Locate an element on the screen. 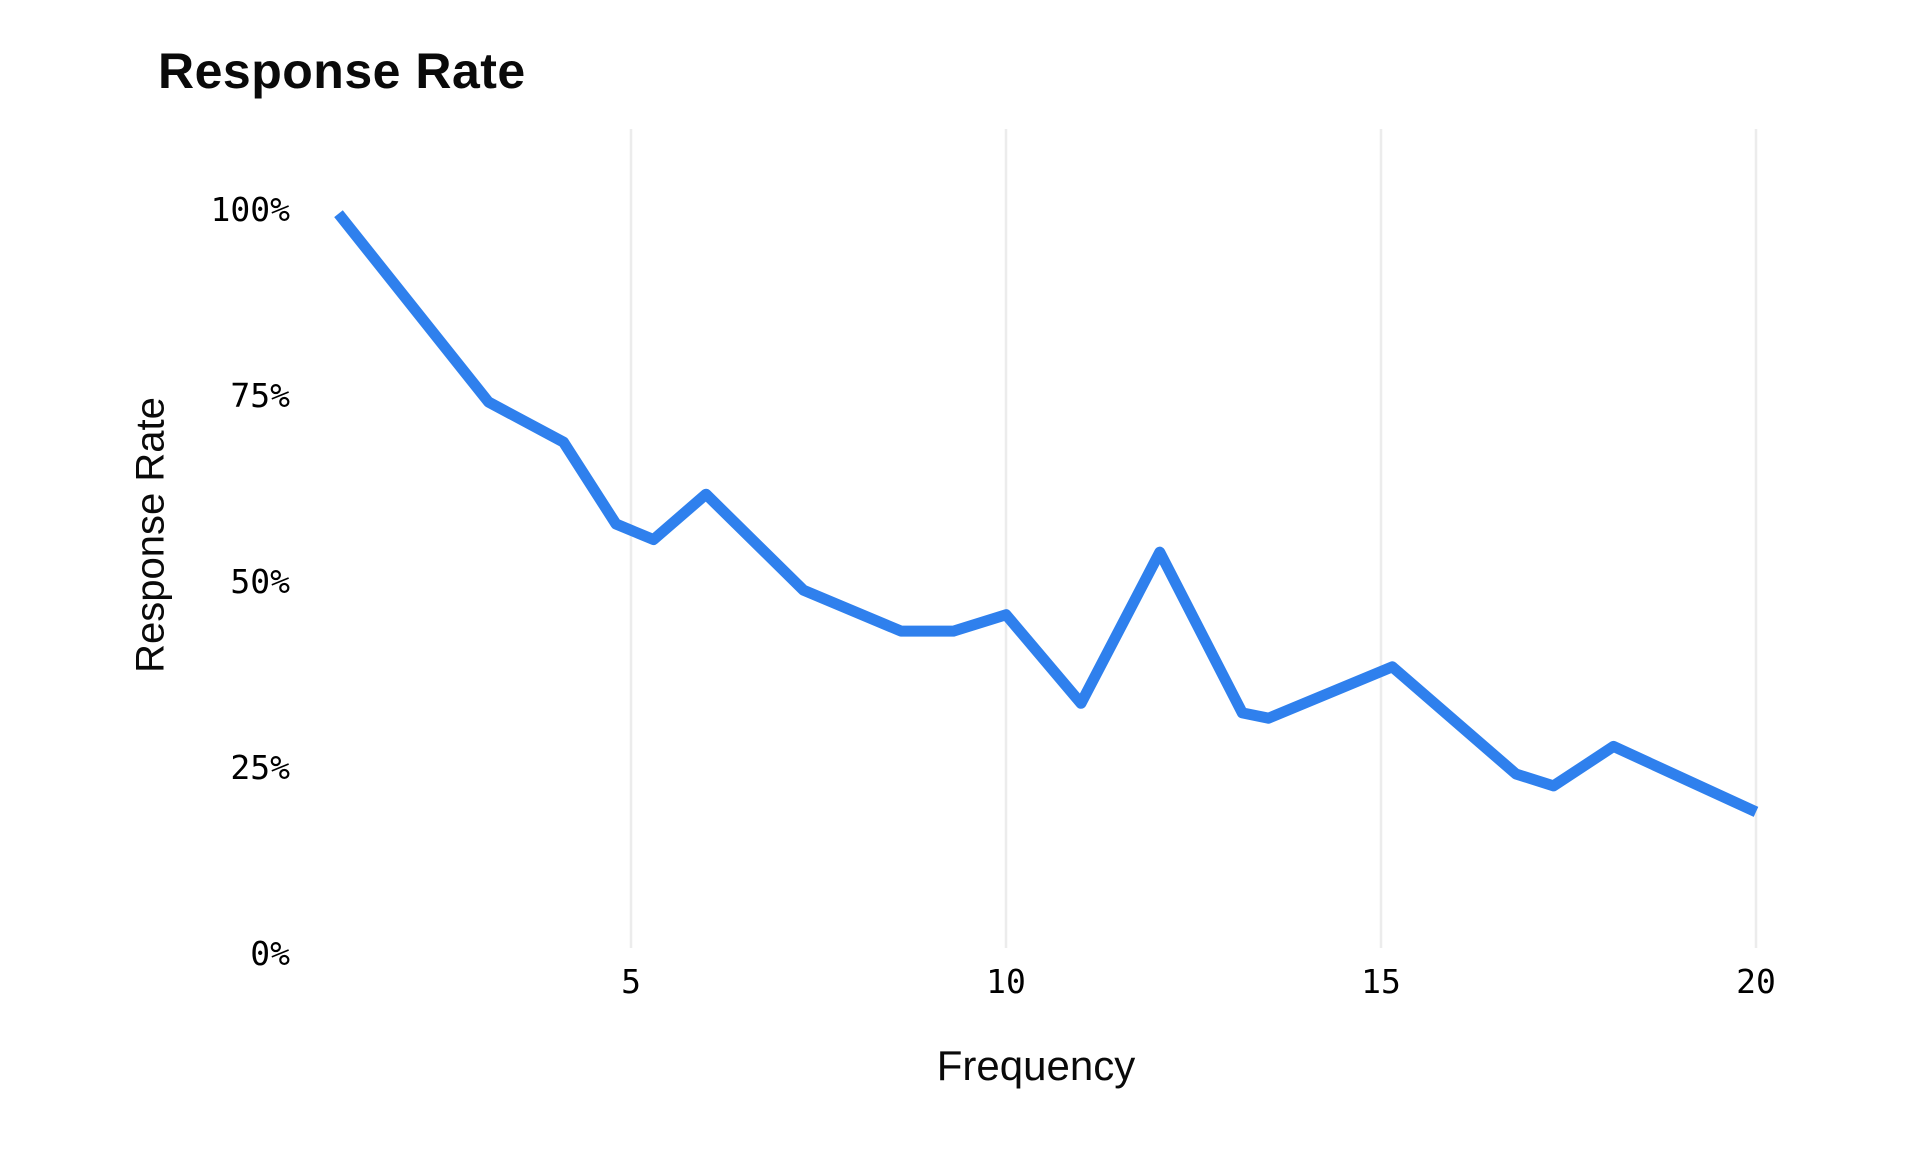 This screenshot has height=1156, width=1908. y-tick-label-25: 25% is located at coordinates (260, 767).